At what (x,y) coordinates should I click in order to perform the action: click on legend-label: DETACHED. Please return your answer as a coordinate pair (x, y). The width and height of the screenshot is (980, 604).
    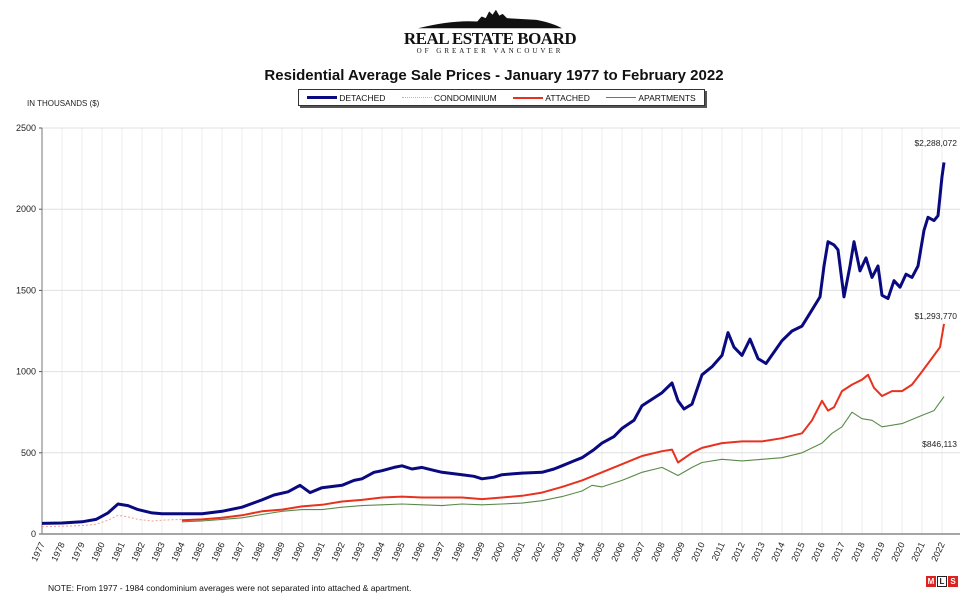
    Looking at the image, I should click on (362, 97).